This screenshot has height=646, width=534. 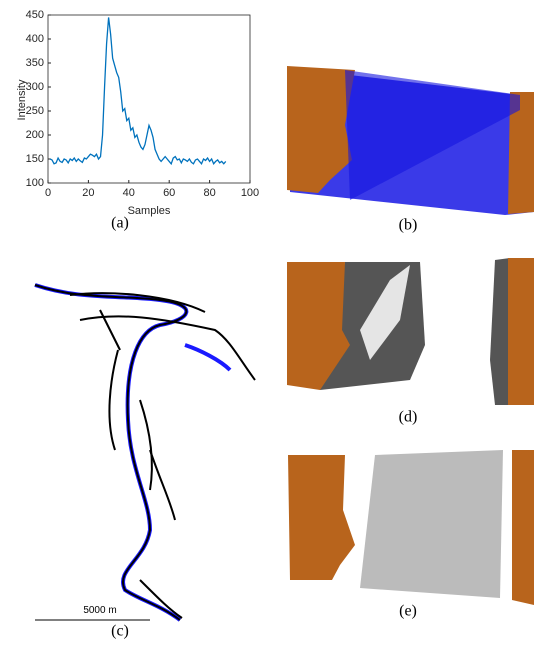 I want to click on point-cloud-blue, so click(x=432, y=135).